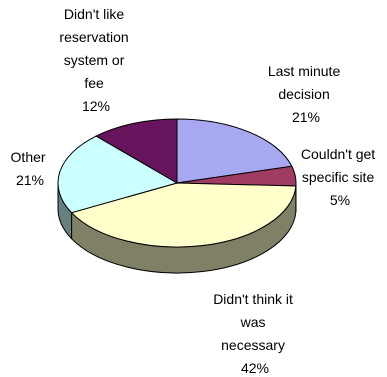 This screenshot has height=377, width=387. Describe the element at coordinates (30, 168) in the screenshot. I see `slice-label-other: Other 21%` at that location.